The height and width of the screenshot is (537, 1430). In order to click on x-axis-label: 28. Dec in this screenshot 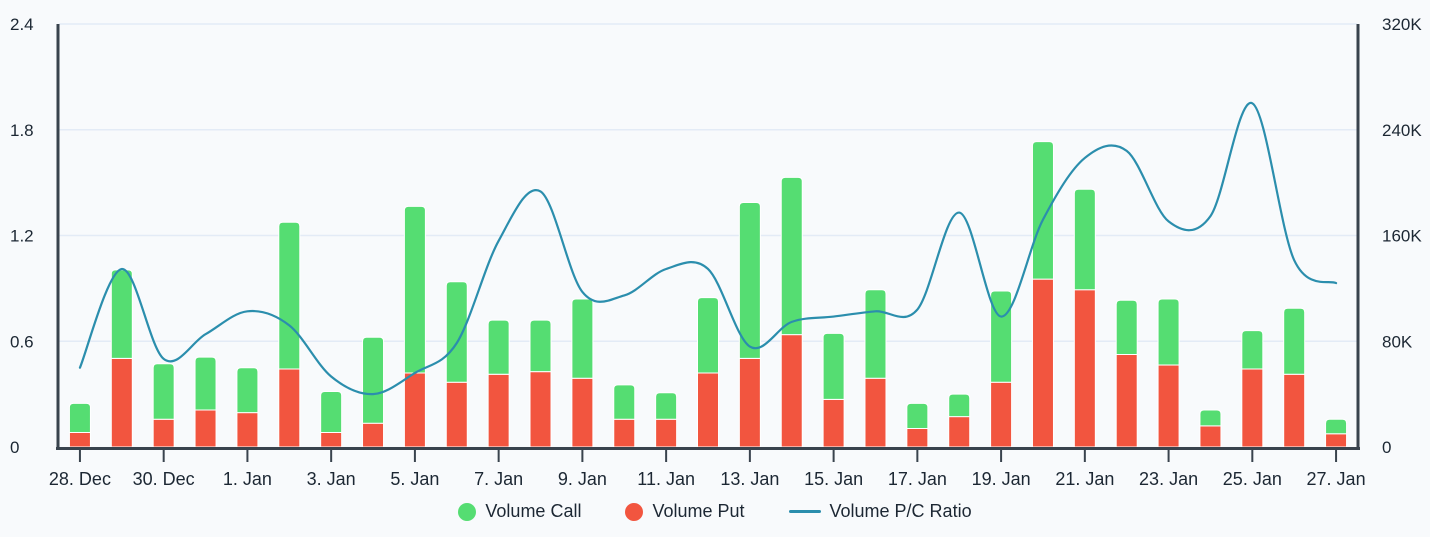, I will do `click(80, 479)`.